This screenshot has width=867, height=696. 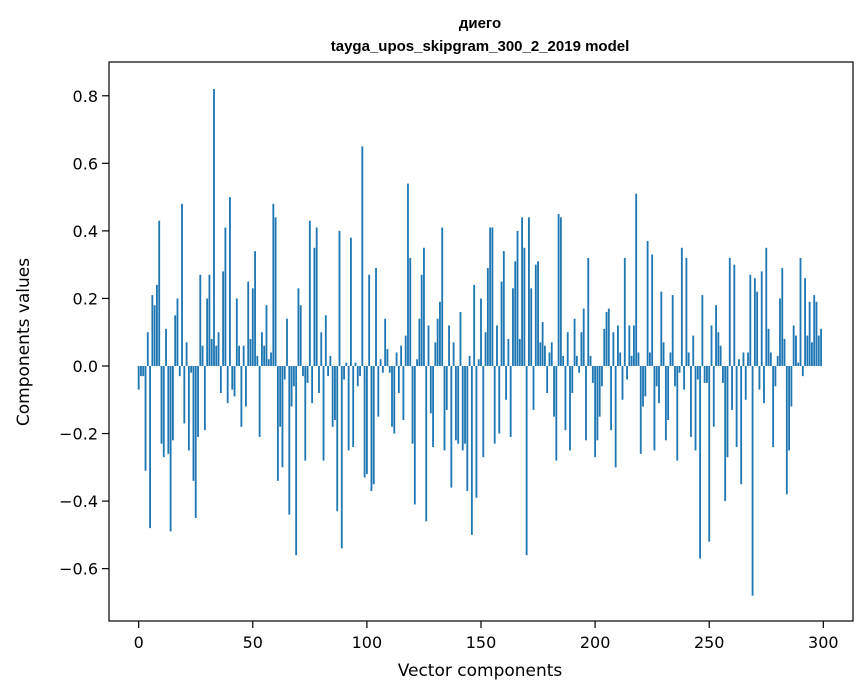 I want to click on y-tick-label: 0.2, so click(x=85, y=298).